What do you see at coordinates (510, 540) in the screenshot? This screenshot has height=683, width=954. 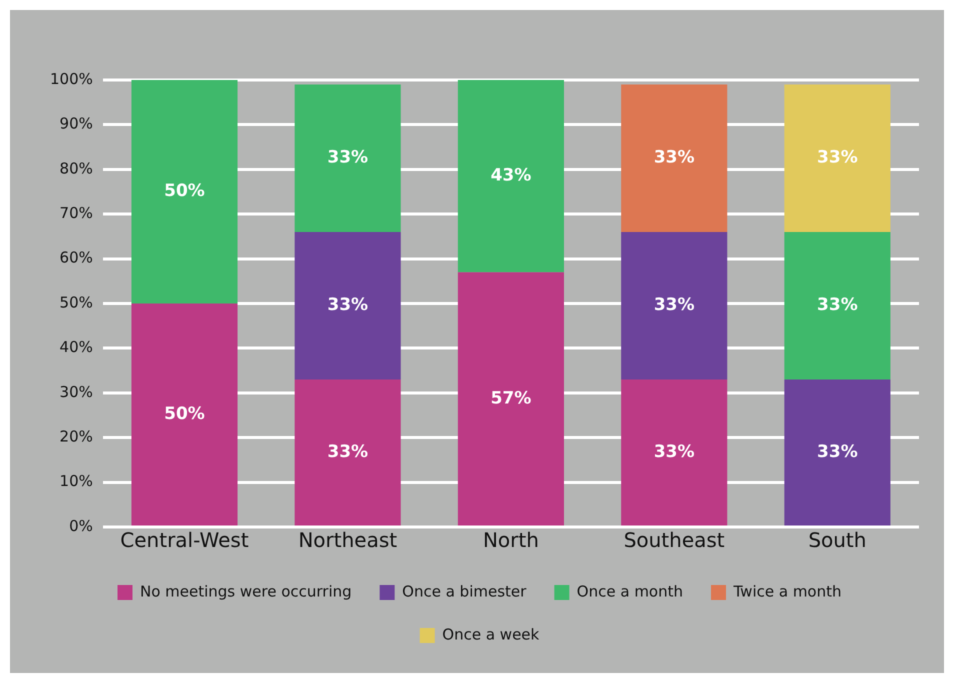 I see `x-tick-label: North` at bounding box center [510, 540].